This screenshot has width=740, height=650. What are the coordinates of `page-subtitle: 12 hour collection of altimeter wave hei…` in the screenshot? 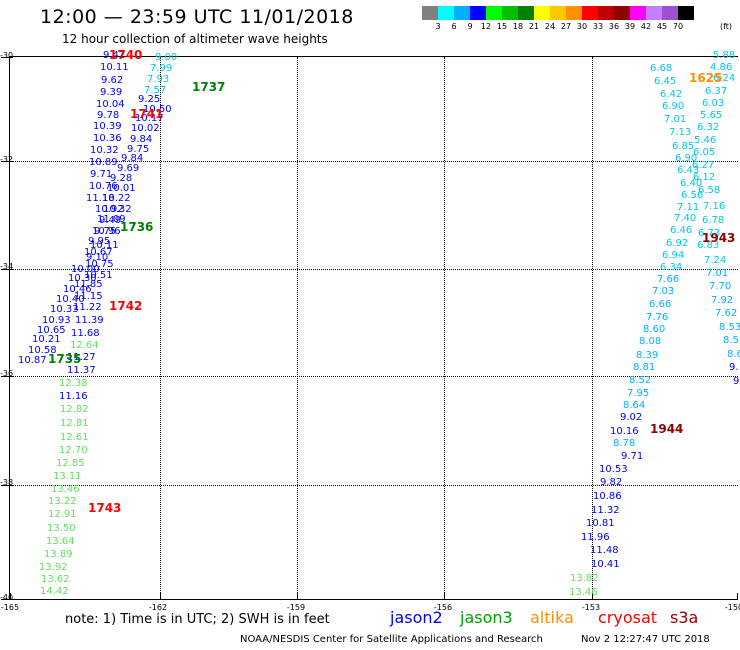 It's located at (195, 39).